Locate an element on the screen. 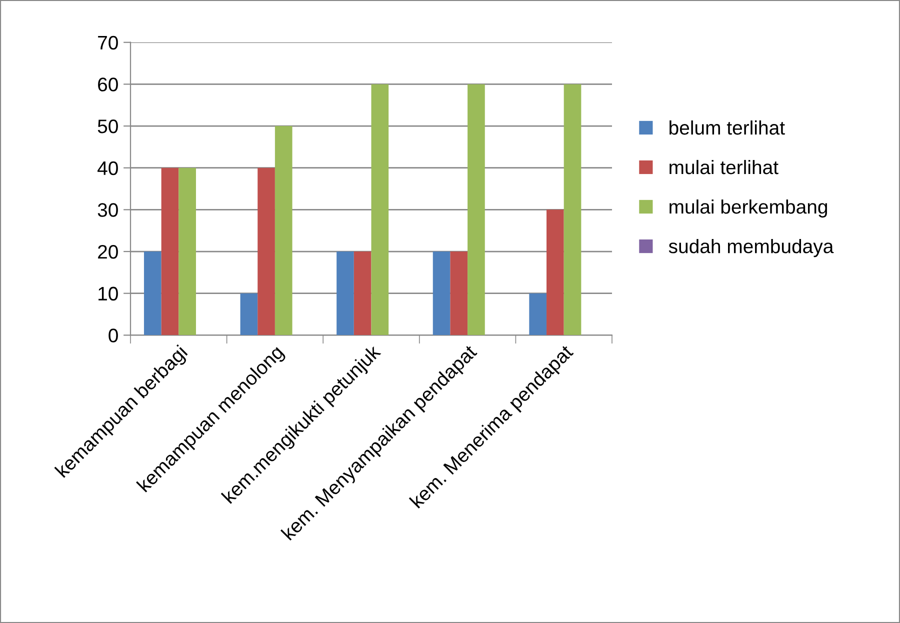 This screenshot has width=900, height=623. y-tick-label: 20 is located at coordinates (108, 251).